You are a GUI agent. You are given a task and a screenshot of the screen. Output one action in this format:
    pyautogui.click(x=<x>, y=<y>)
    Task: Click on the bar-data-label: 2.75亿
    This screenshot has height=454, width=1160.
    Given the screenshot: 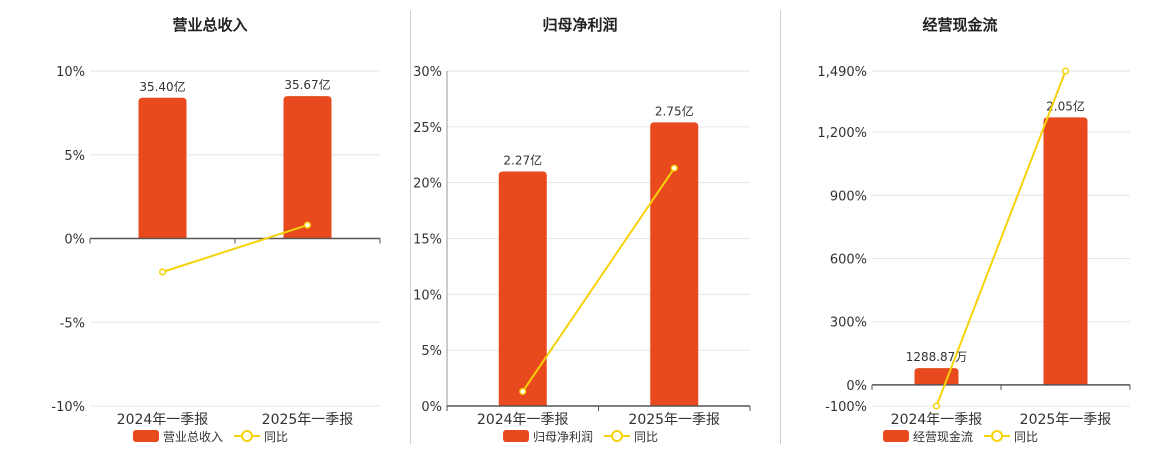 What is the action you would take?
    pyautogui.click(x=674, y=110)
    